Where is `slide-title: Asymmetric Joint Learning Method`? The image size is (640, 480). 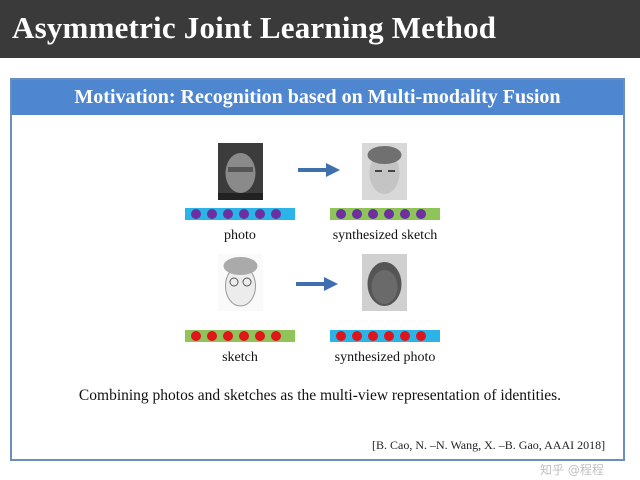
slide-title: Asymmetric Joint Learning Method is located at coordinates (254, 27).